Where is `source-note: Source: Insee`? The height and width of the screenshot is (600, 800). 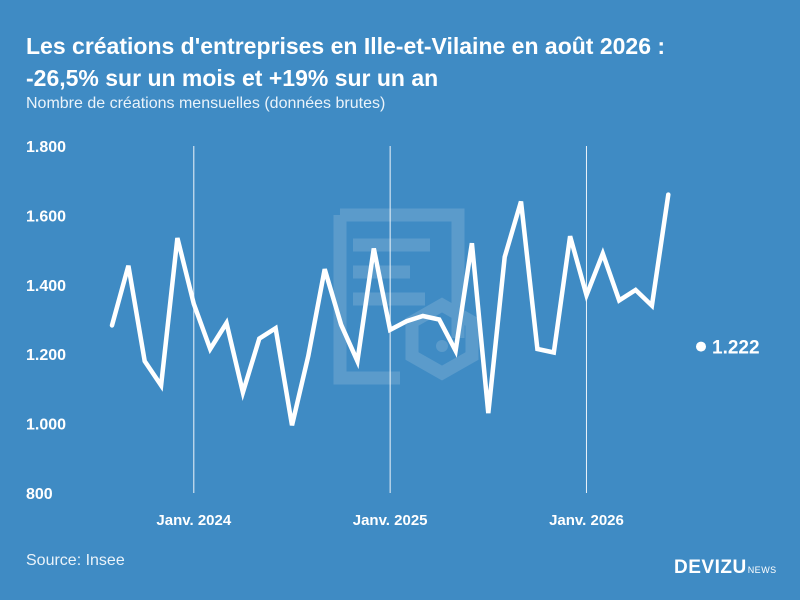
source-note: Source: Insee is located at coordinates (75, 560).